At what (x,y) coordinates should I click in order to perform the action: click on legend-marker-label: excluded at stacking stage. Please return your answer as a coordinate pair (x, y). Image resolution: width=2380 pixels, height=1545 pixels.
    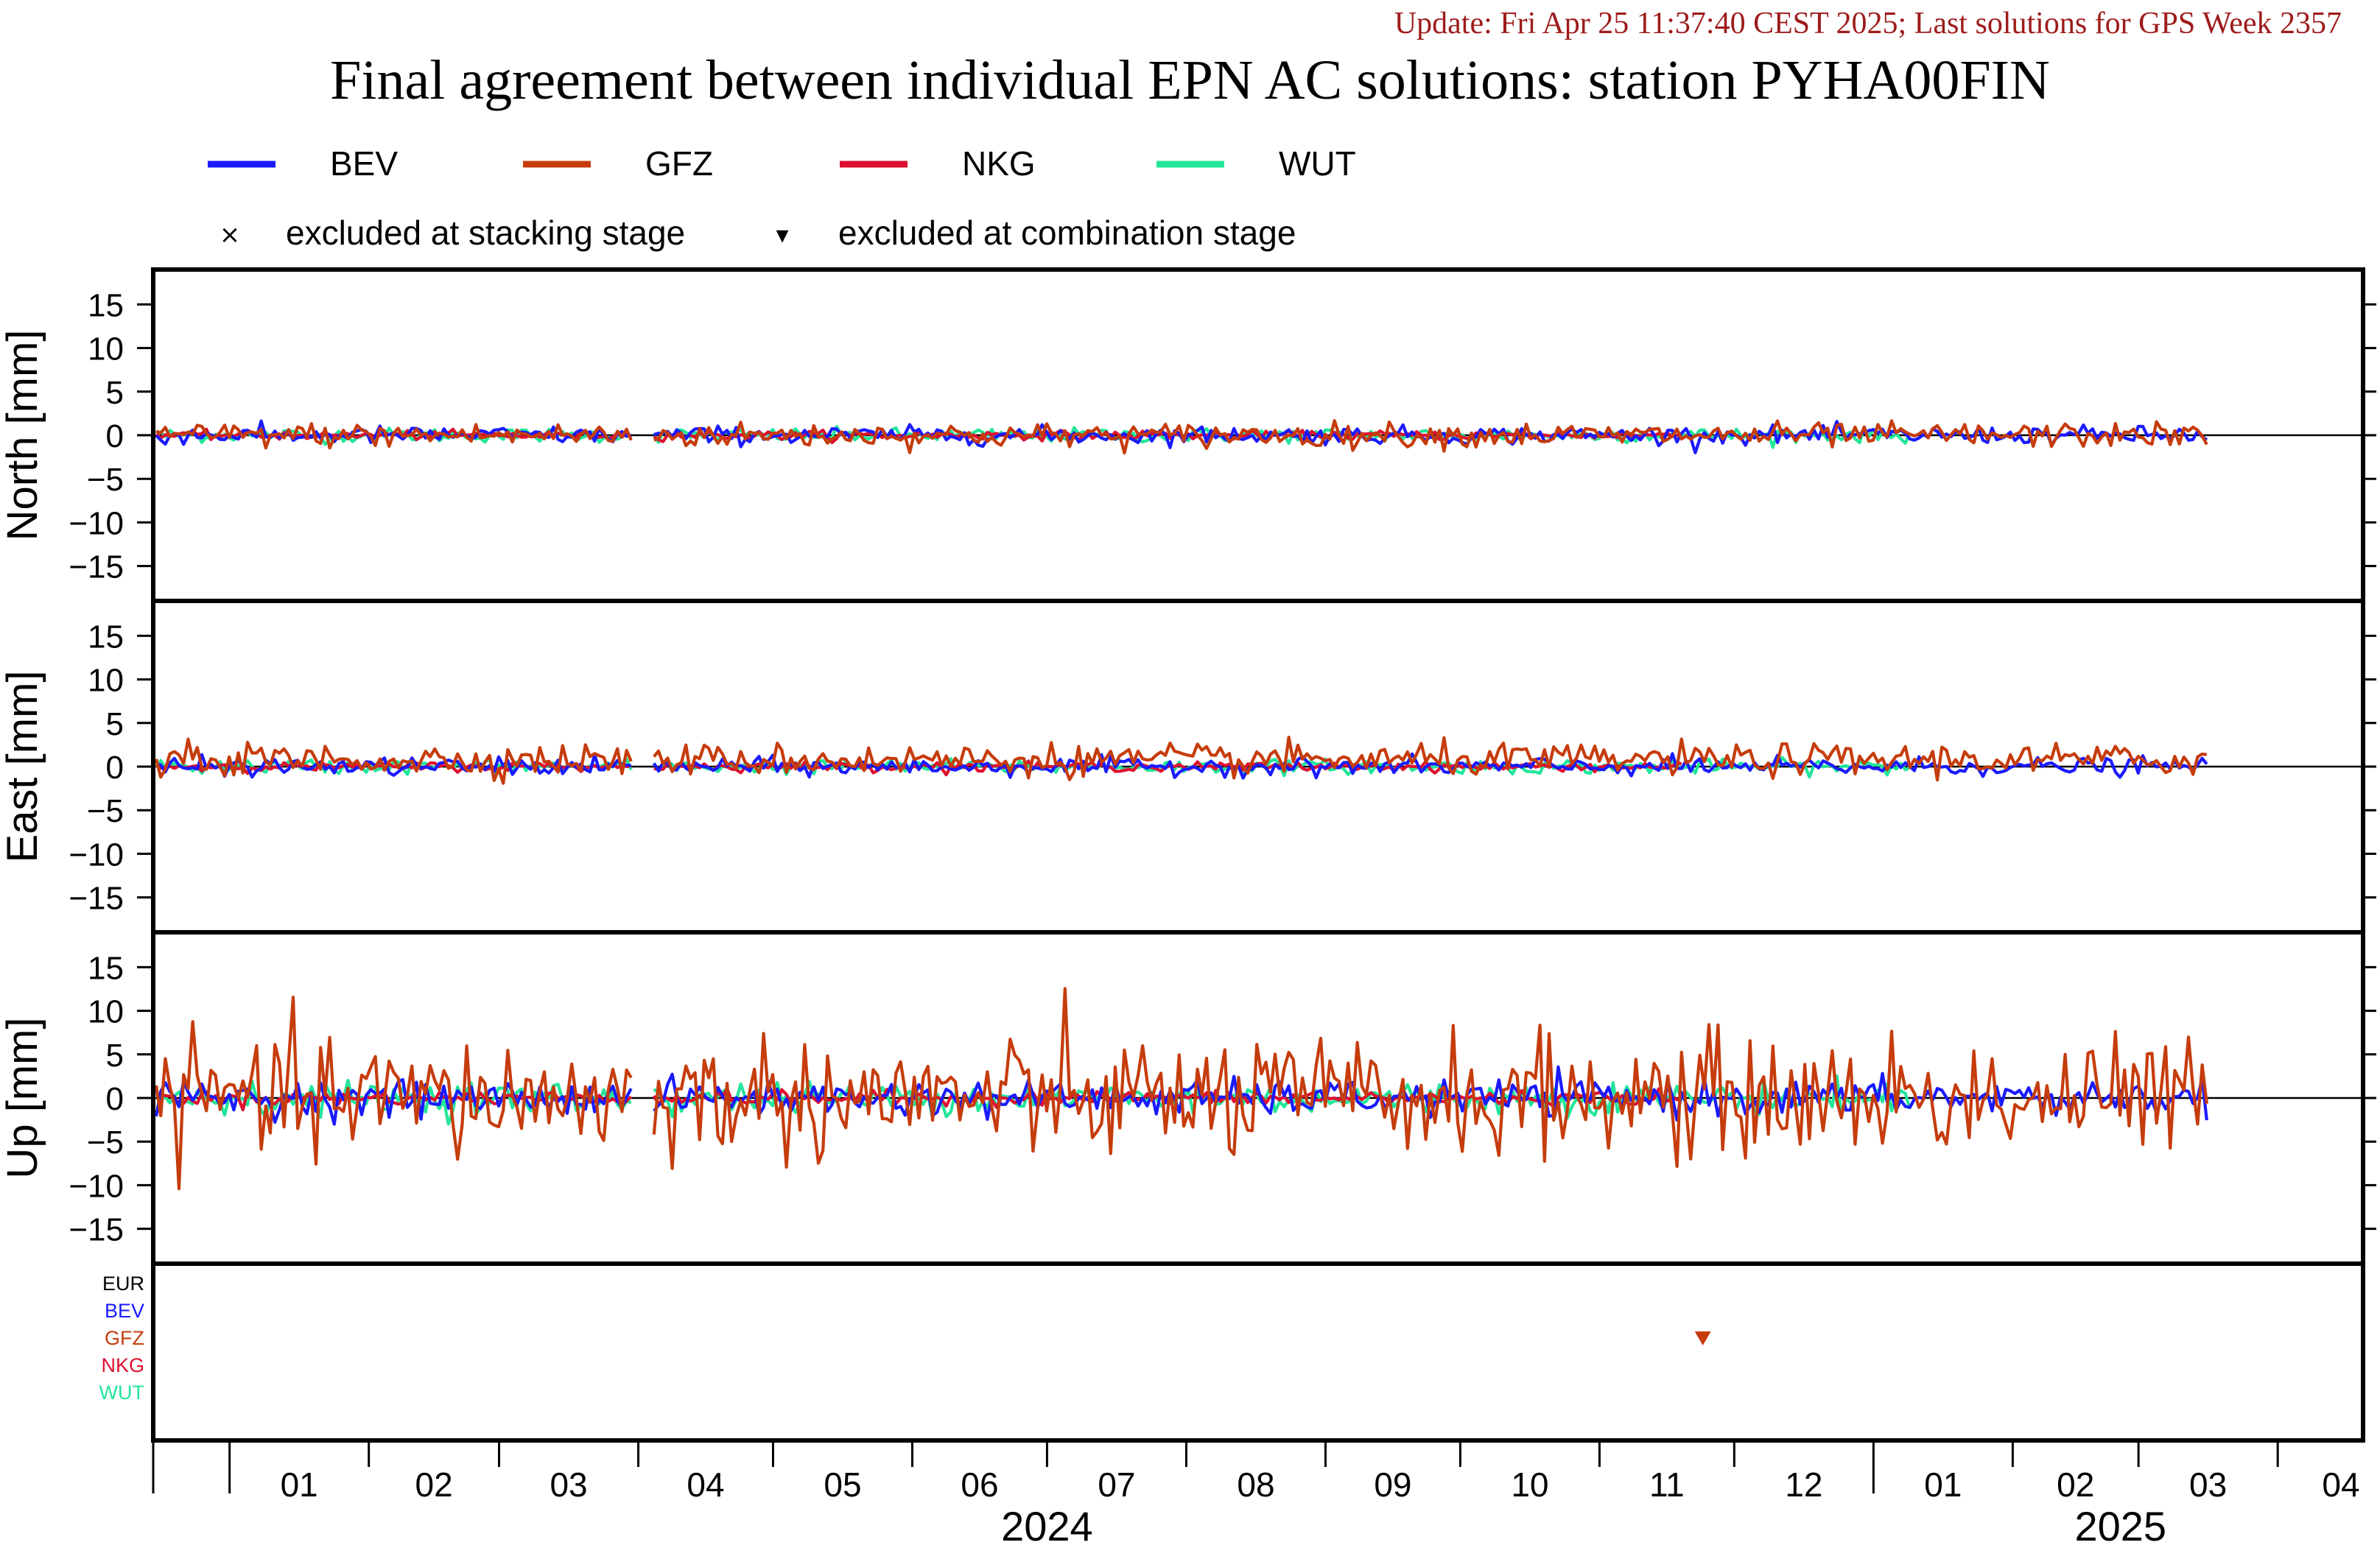
    Looking at the image, I should click on (485, 233).